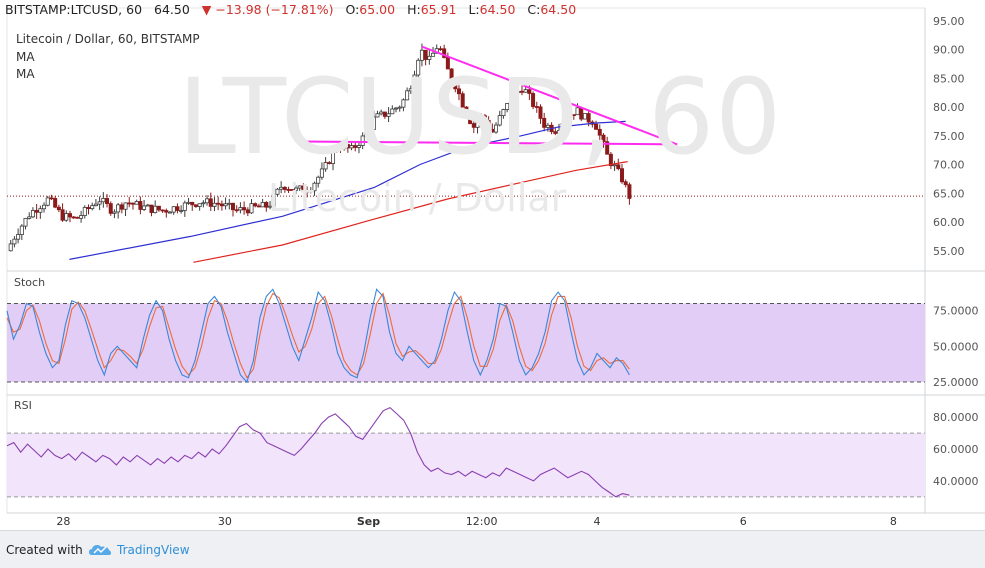 This screenshot has width=985, height=568. I want to click on trendline-descending, so click(549, 95).